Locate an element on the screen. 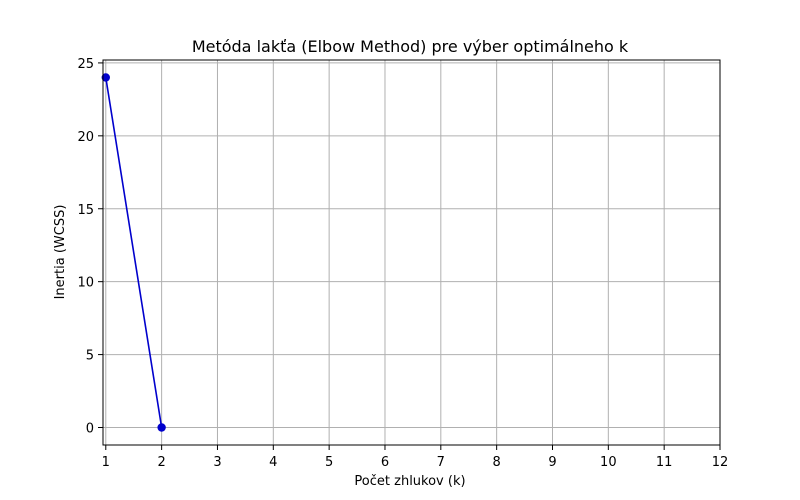  y-tick-label: 5 is located at coordinates (90, 356).